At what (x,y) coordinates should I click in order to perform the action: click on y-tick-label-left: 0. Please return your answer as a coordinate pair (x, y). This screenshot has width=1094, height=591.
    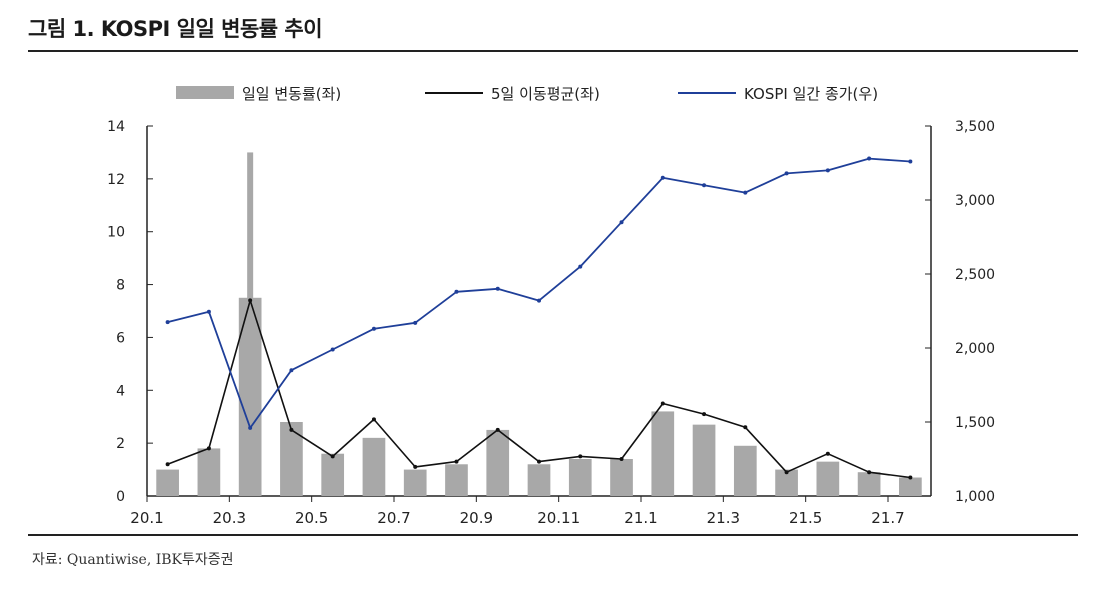
    Looking at the image, I should click on (120, 497).